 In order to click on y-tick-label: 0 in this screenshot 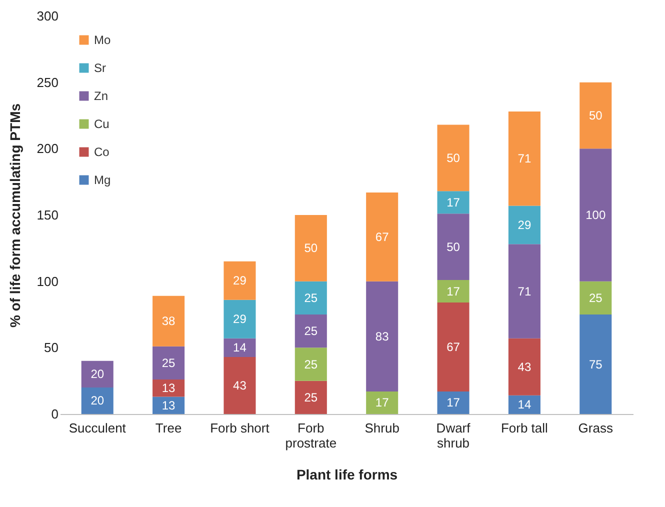, I will do `click(54, 414)`.